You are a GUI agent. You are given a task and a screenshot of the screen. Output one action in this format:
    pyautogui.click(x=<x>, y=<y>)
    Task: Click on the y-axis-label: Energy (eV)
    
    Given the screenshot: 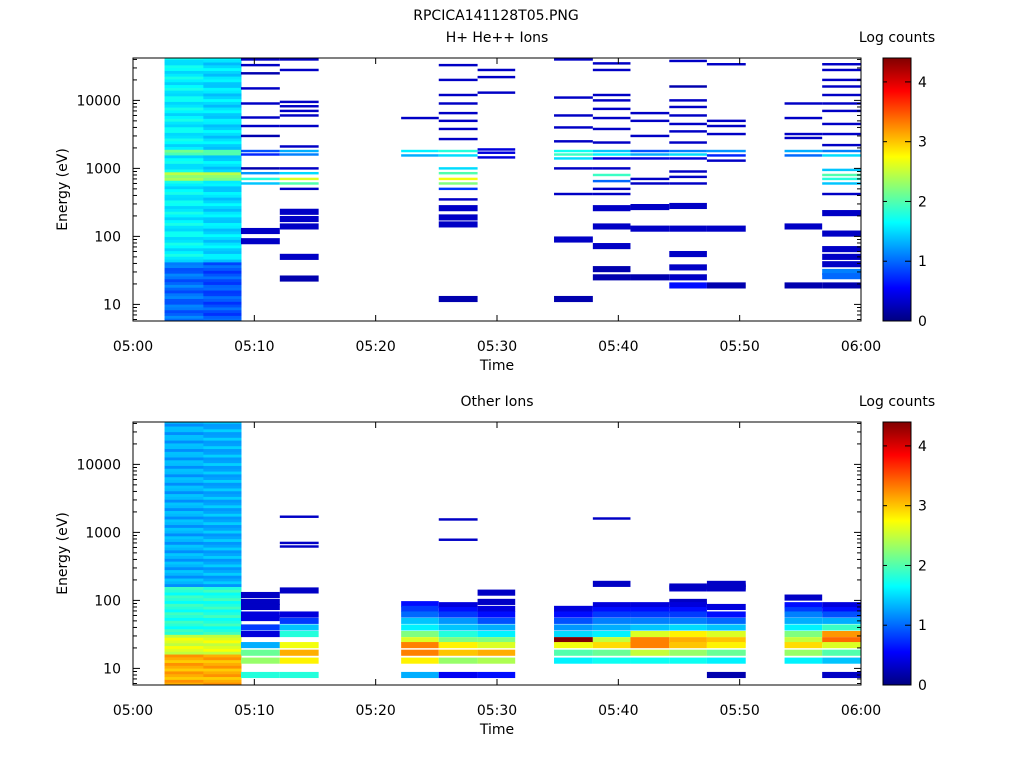 What is the action you would take?
    pyautogui.click(x=63, y=189)
    